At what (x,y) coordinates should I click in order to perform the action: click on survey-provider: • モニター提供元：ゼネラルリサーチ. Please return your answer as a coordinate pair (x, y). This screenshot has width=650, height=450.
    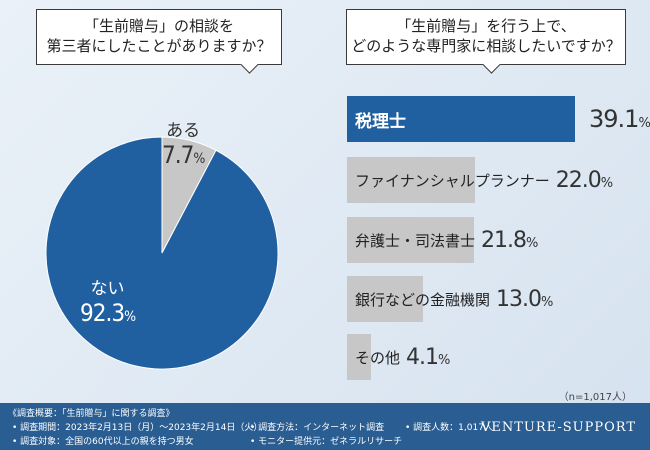
    Looking at the image, I should click on (326, 442).